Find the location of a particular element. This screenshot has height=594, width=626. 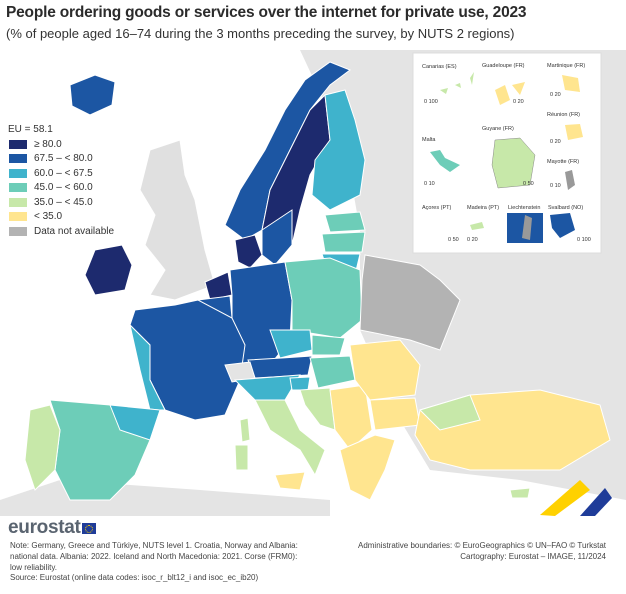

legend-item: < 35.0 is located at coordinates (61, 217).